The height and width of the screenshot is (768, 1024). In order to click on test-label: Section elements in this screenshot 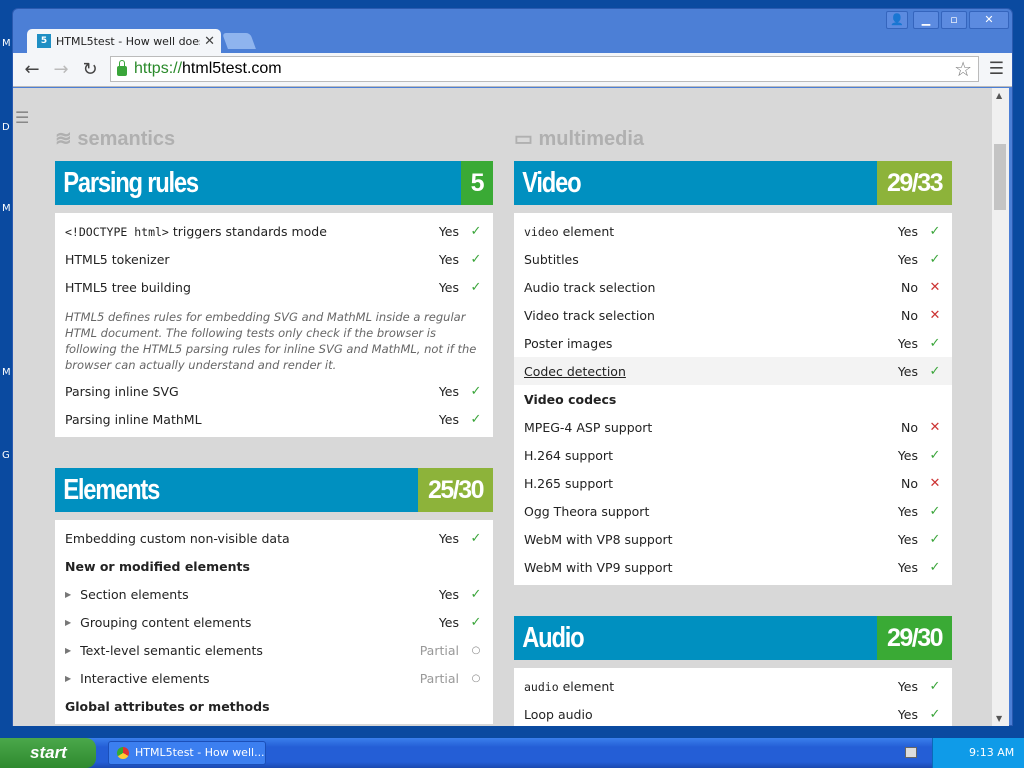, I will do `click(244, 594)`.